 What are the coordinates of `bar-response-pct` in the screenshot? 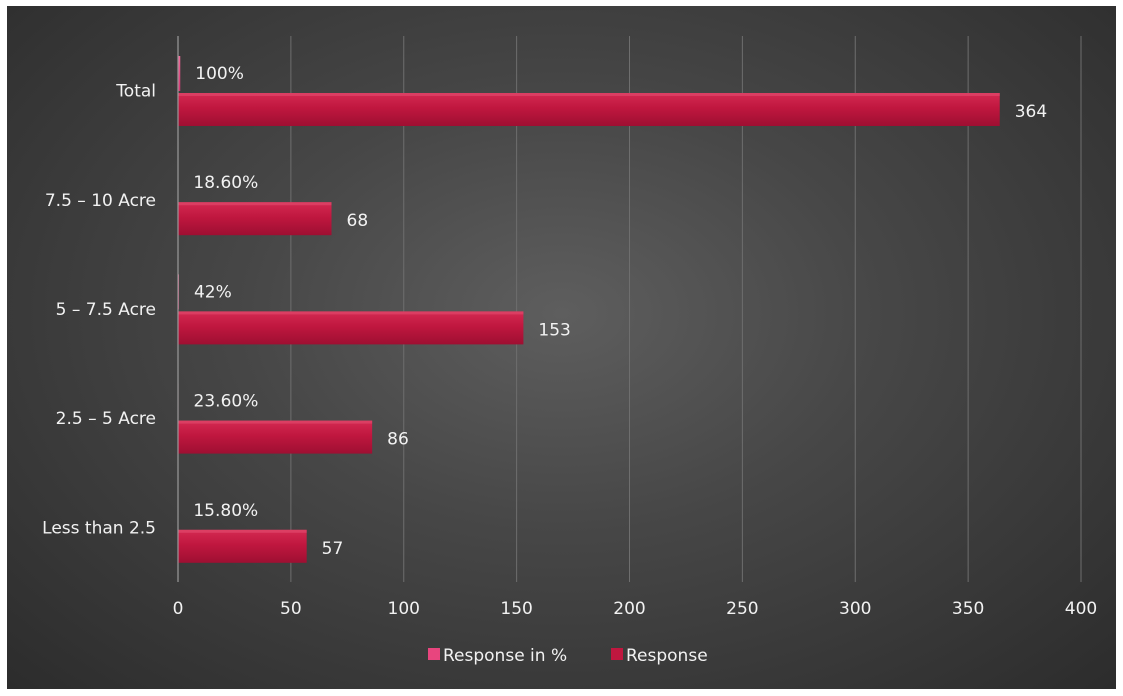 It's located at (179, 73).